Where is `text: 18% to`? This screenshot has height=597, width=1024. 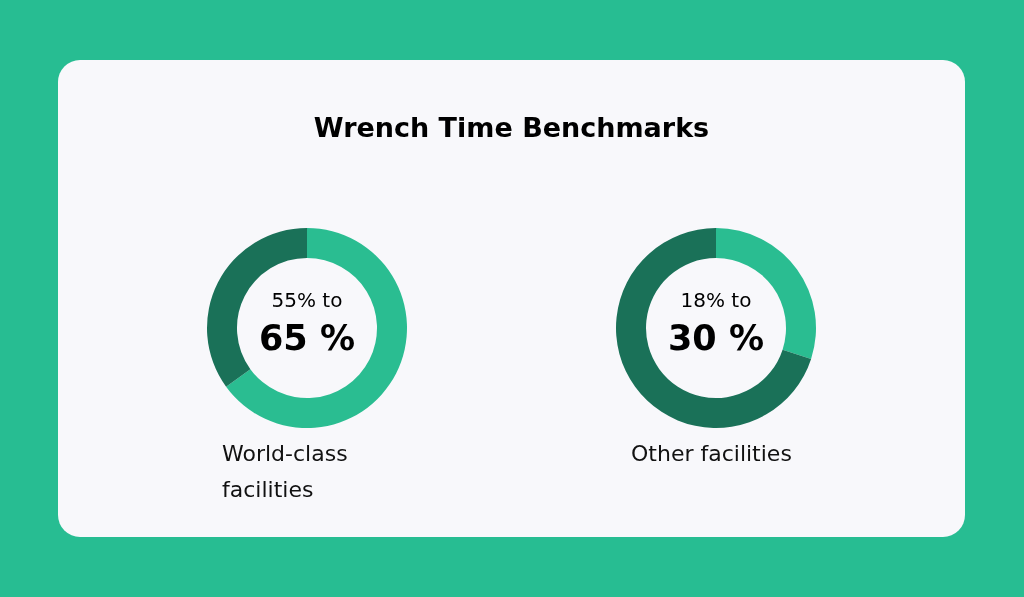
text: 18% to is located at coordinates (716, 300).